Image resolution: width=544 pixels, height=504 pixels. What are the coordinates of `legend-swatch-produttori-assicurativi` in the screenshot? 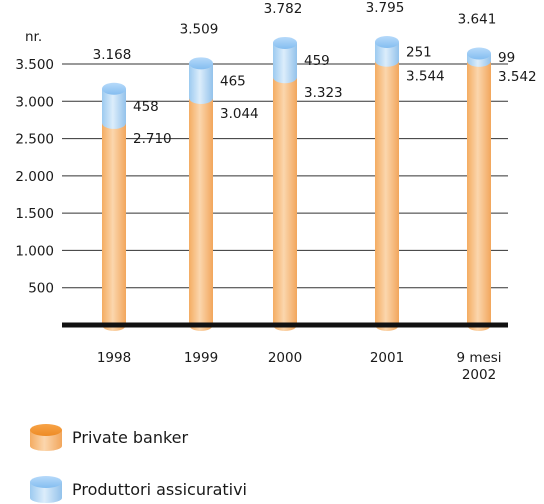 It's located at (46, 489).